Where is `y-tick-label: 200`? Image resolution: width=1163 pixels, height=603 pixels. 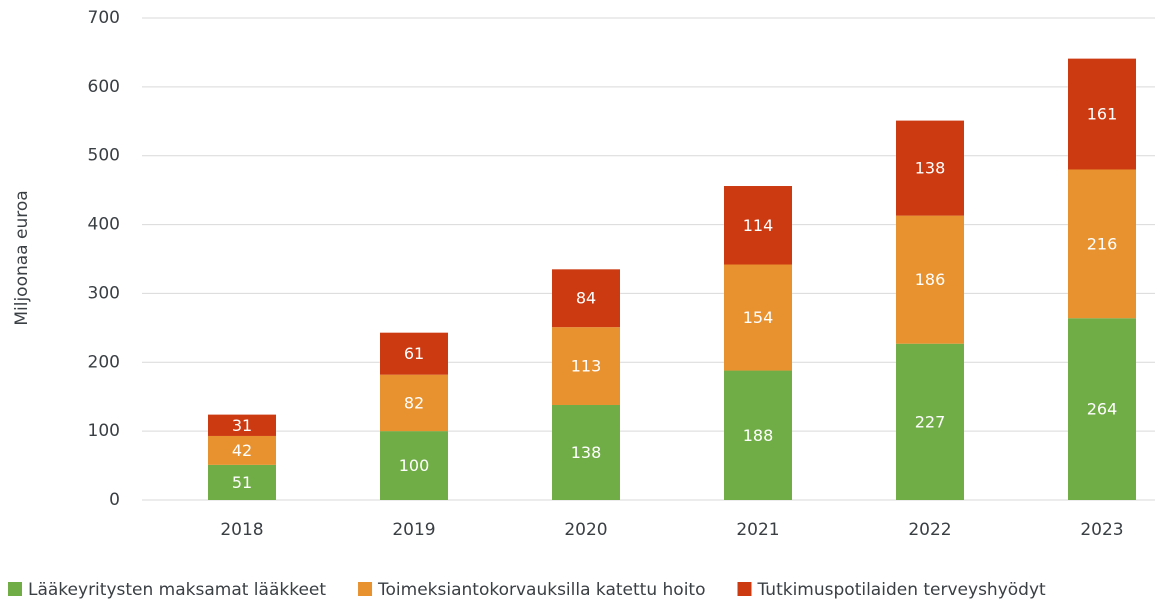
y-tick-label: 200 is located at coordinates (104, 362).